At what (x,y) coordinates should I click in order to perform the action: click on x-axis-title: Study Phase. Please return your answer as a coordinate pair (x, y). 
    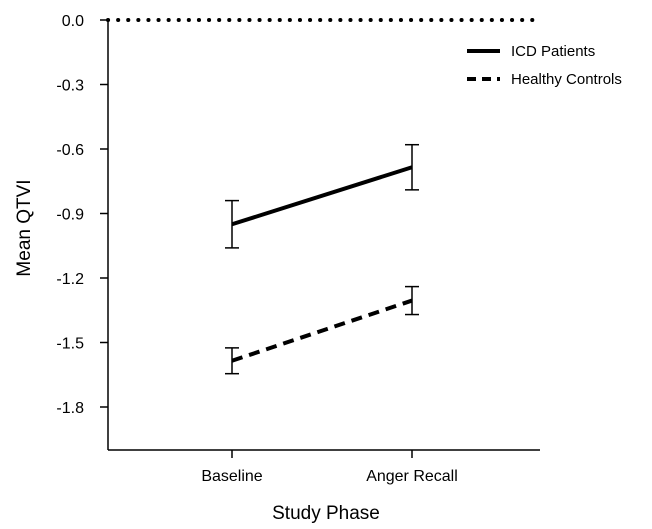
    Looking at the image, I should click on (326, 513).